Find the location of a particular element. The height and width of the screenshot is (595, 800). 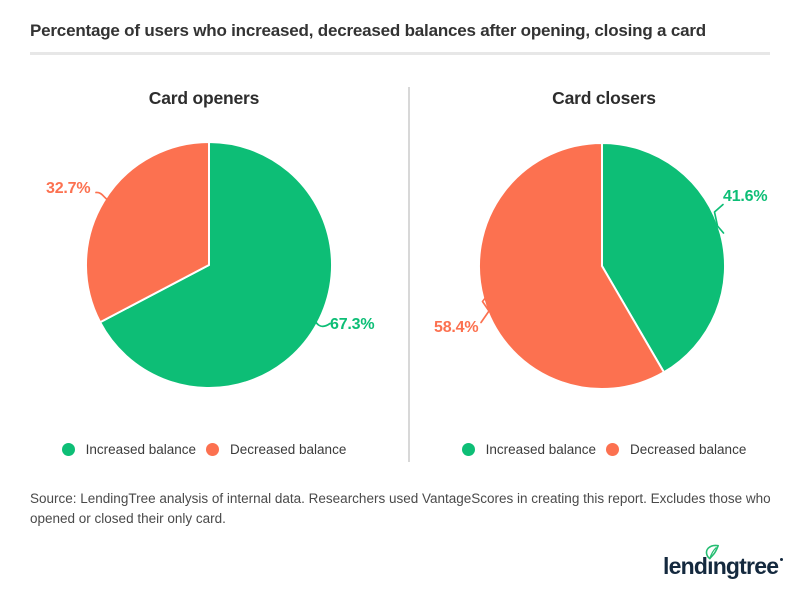

leaf-icon is located at coordinates (712, 552).